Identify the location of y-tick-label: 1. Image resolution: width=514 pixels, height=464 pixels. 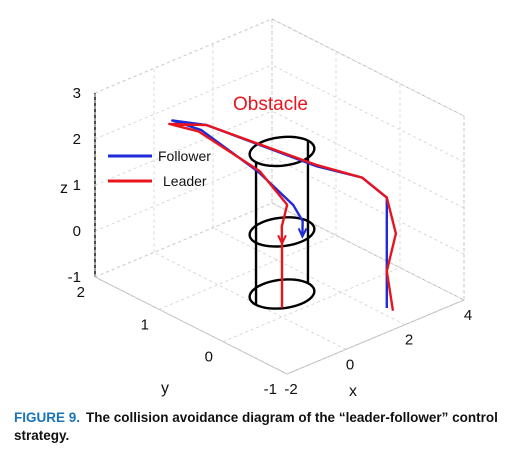
(145, 324).